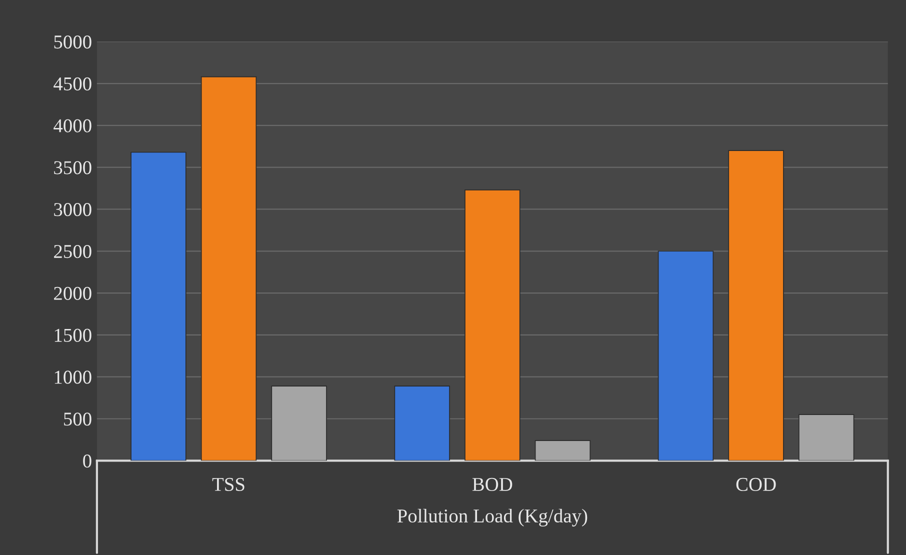 The image size is (906, 555). I want to click on y-tick-label: 0, so click(87, 461).